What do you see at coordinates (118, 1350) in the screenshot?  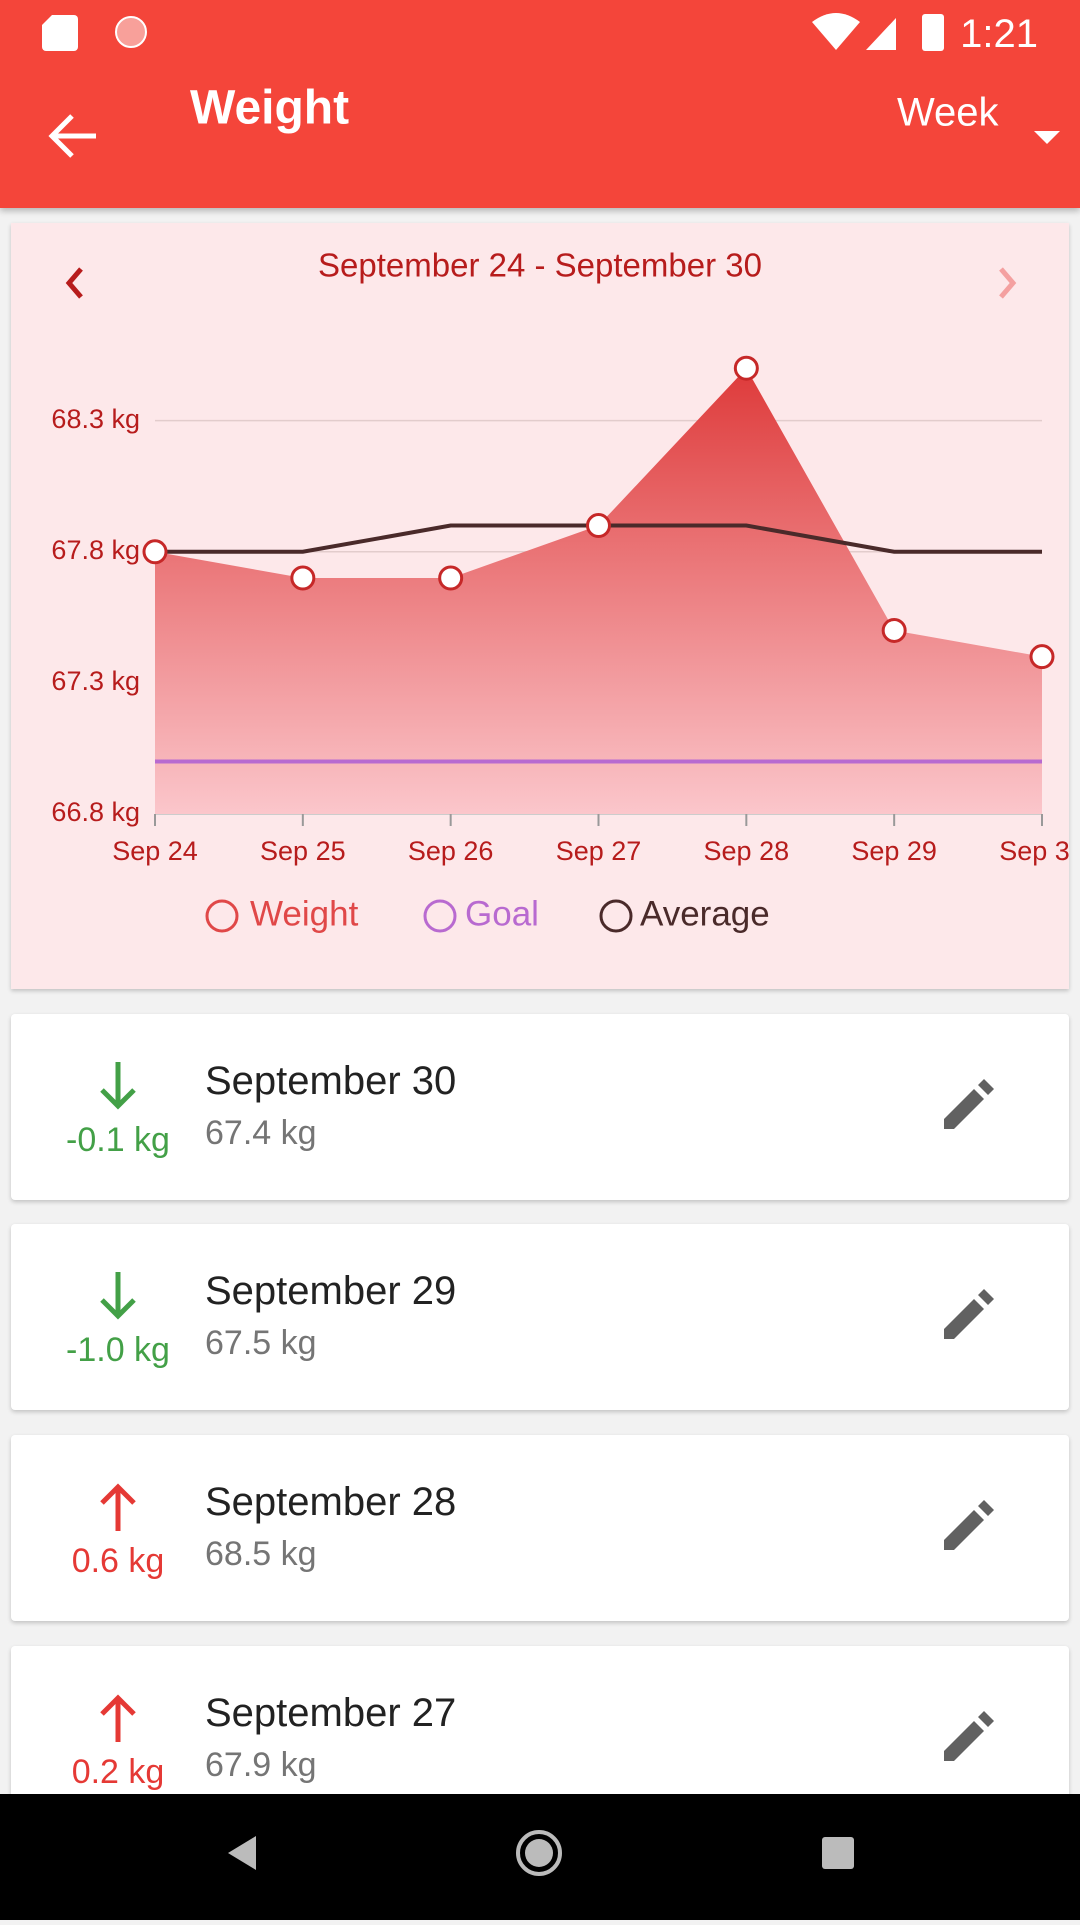 I see `weight-change: -1.0 kg` at bounding box center [118, 1350].